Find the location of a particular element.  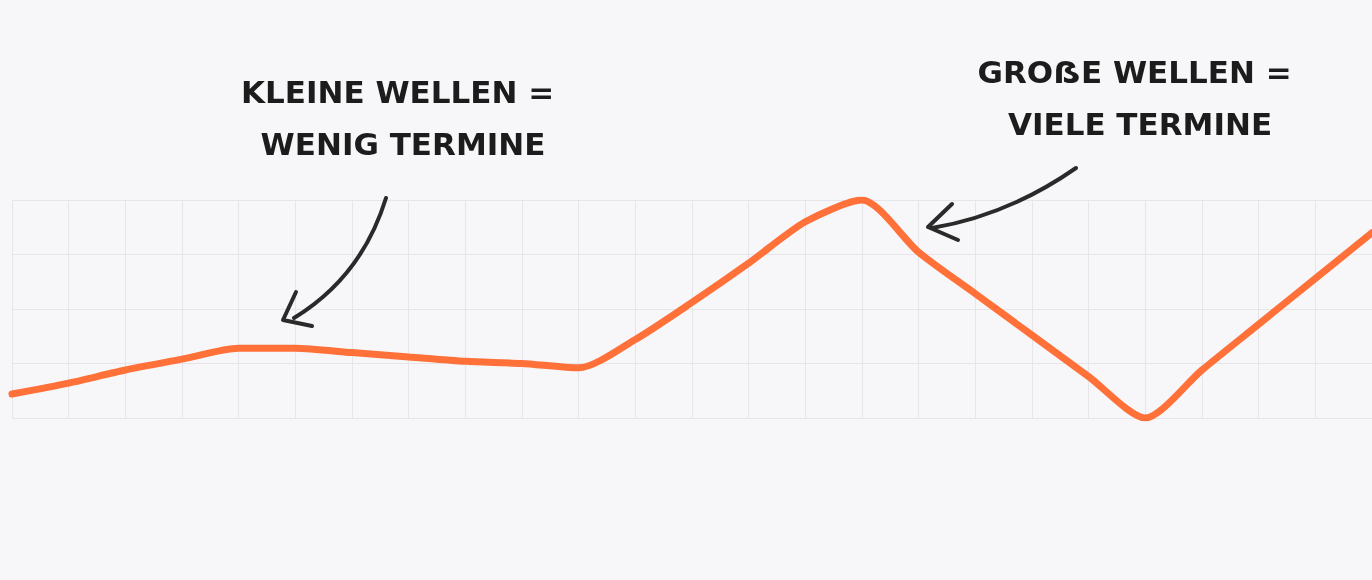

text: KLEINE WELLEN = WENIG TERMINE is located at coordinates (403, 118).